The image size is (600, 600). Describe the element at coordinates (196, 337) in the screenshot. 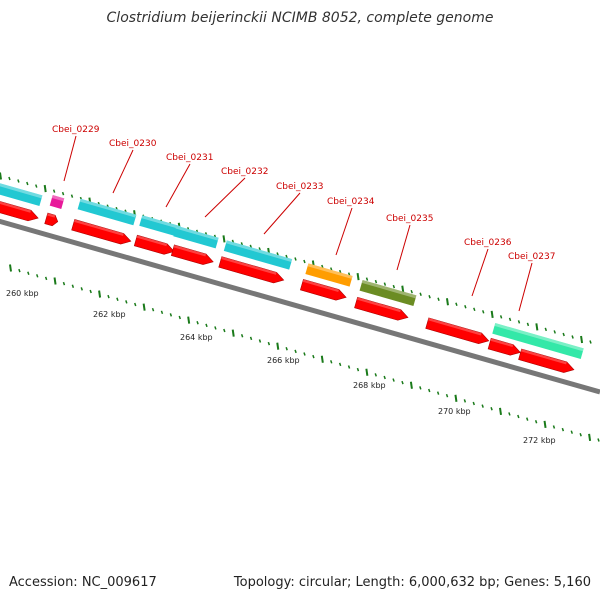

I see `kbp-label: 264 kbp` at that location.